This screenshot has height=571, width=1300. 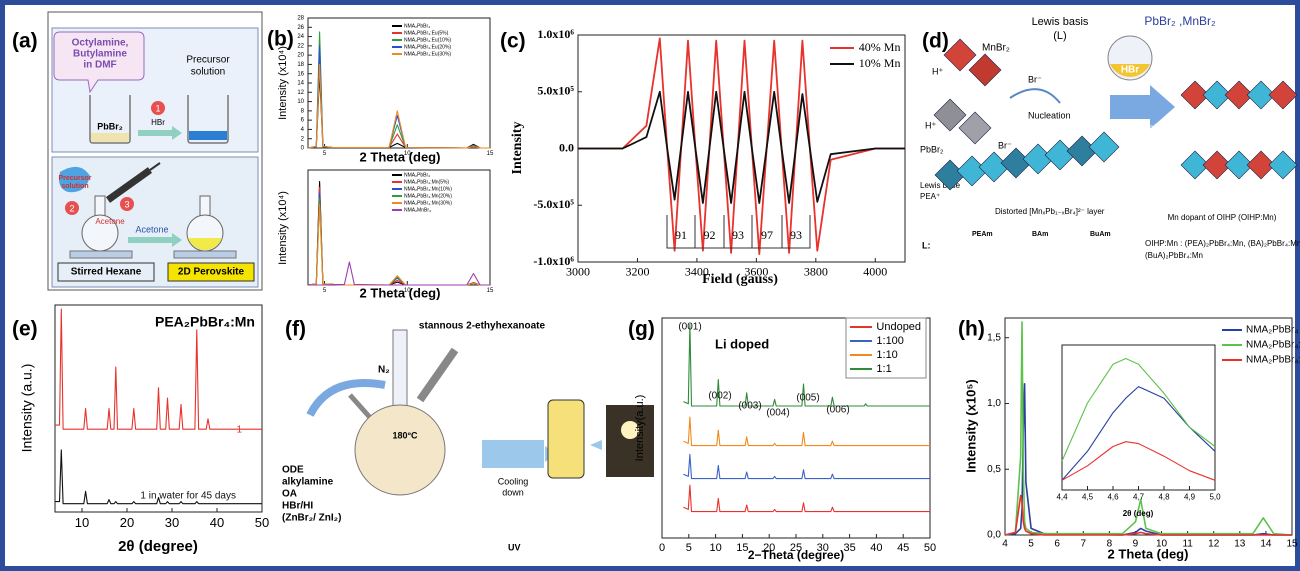 What do you see at coordinates (689, 327) in the screenshot?
I see `annotation: (001)` at bounding box center [689, 327].